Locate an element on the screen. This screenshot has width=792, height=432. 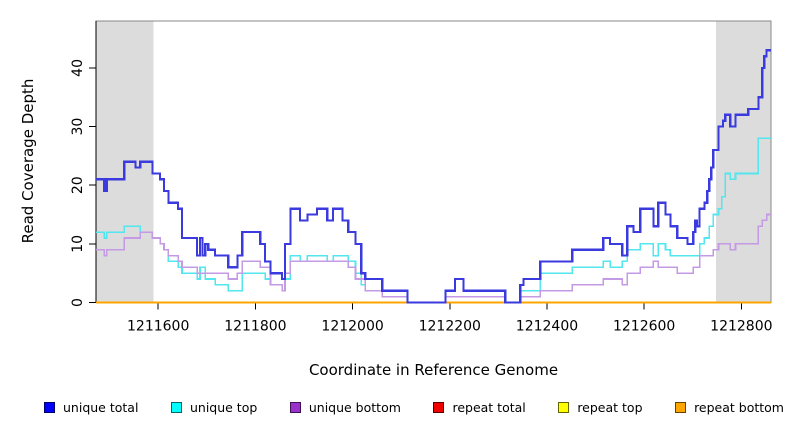
x-tick-label: 1212600 is located at coordinates (644, 327).